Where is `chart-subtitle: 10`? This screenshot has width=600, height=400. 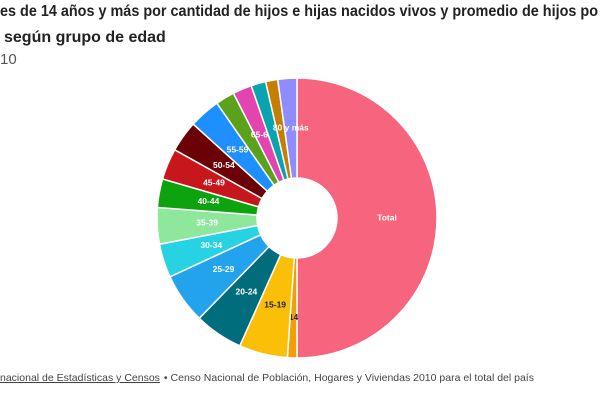
chart-subtitle: 10 is located at coordinates (8, 59).